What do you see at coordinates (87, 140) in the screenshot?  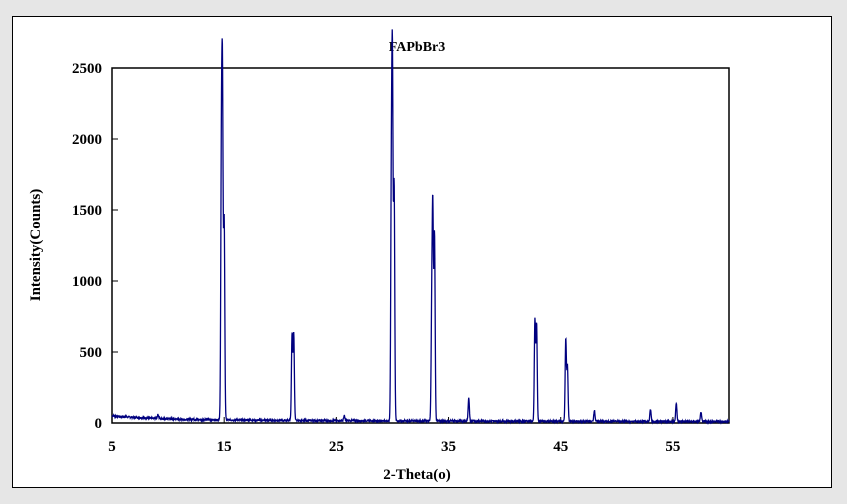 I see `y-tick-label: 2000` at bounding box center [87, 140].